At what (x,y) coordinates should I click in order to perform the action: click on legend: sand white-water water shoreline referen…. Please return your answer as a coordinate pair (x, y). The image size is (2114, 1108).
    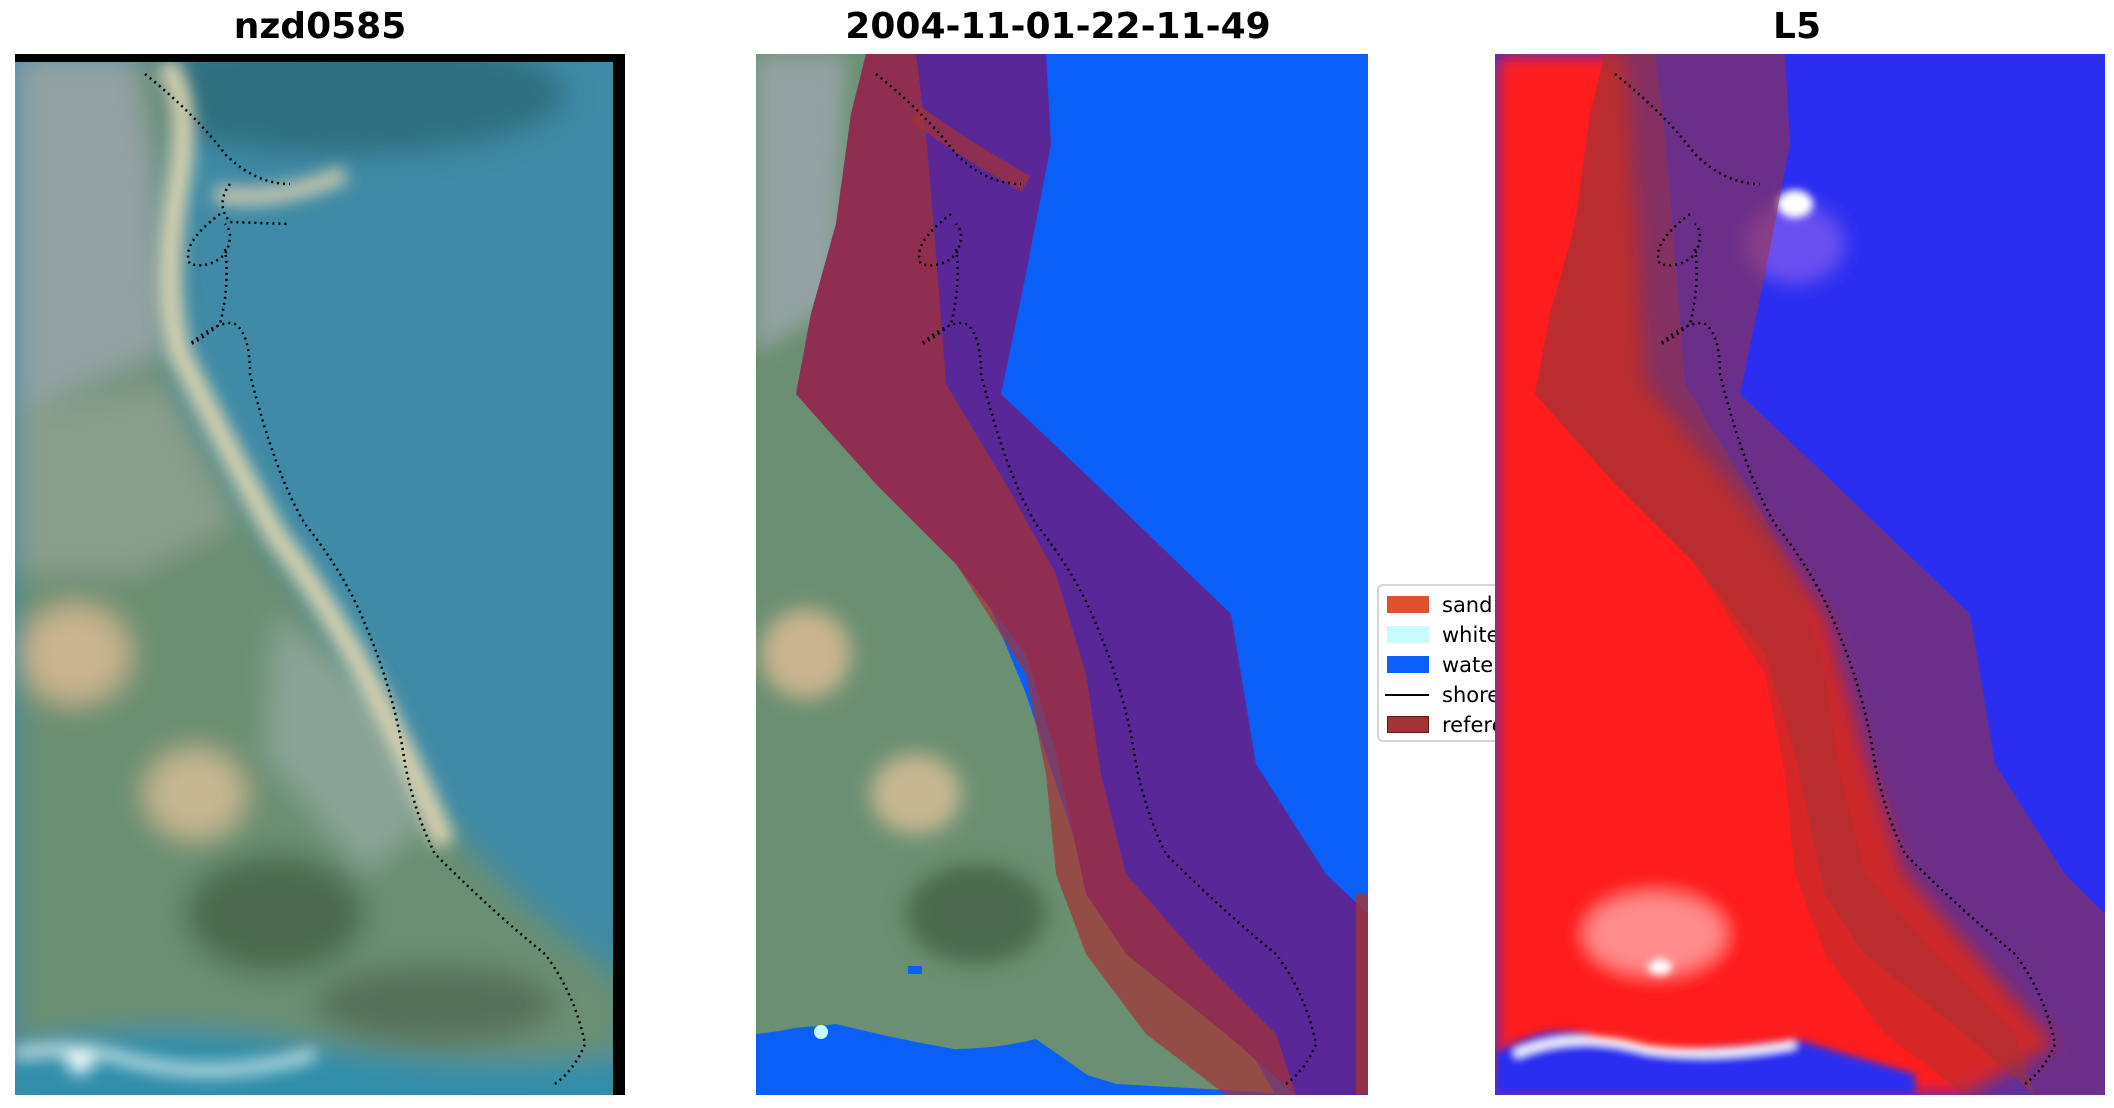
    Looking at the image, I should click on (1436, 663).